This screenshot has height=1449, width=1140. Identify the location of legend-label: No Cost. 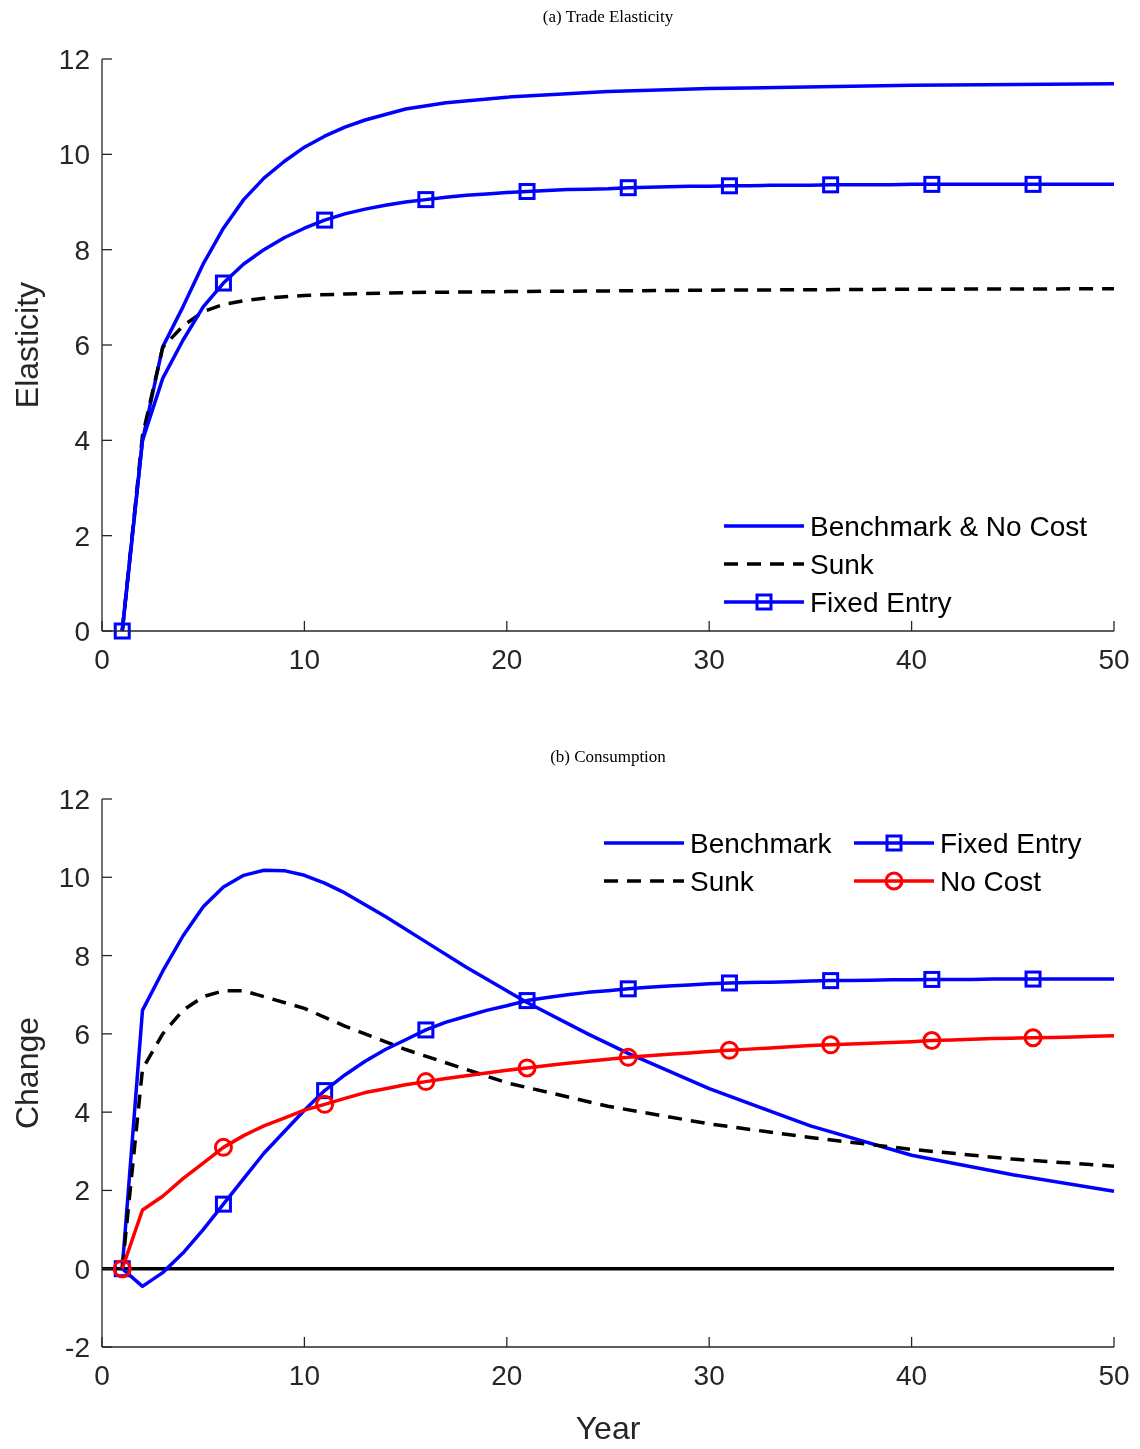
(991, 881).